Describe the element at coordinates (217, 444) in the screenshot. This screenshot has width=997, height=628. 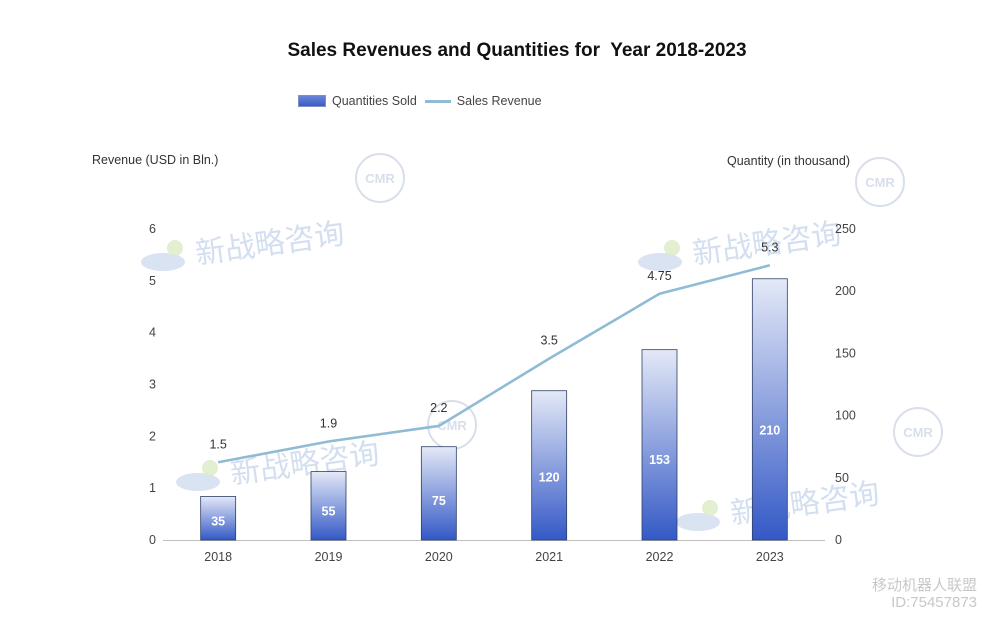
I see `line-data-label: 1.5` at that location.